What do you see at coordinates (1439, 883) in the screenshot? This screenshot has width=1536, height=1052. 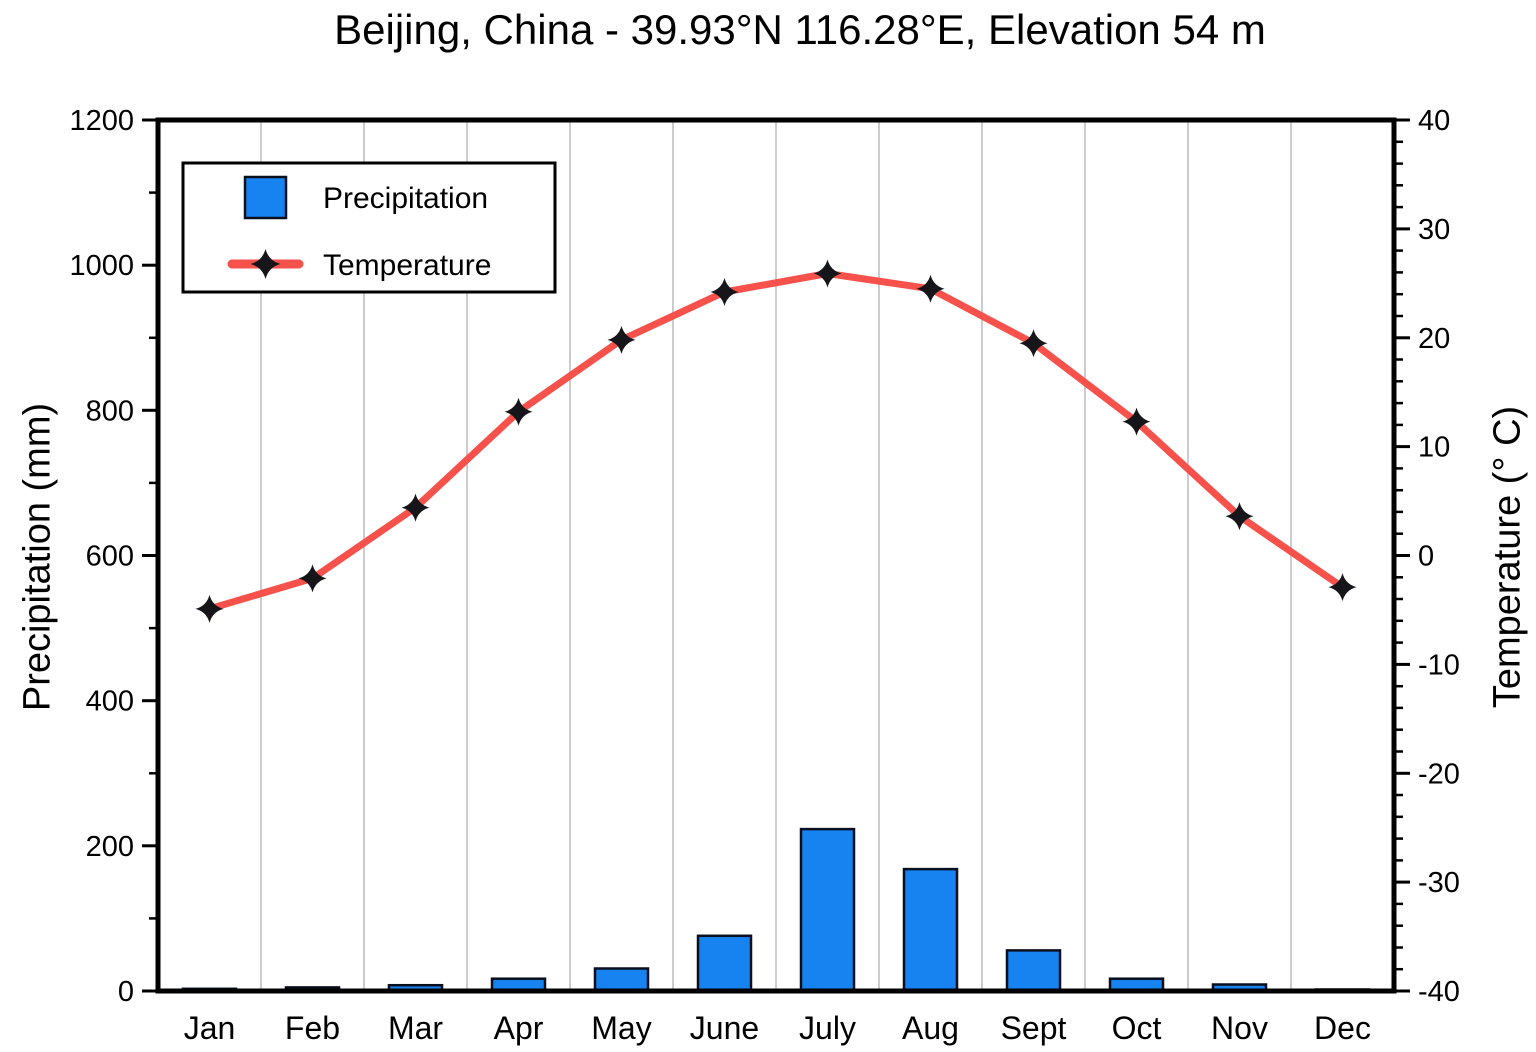 I see `right-tick-label: -30` at bounding box center [1439, 883].